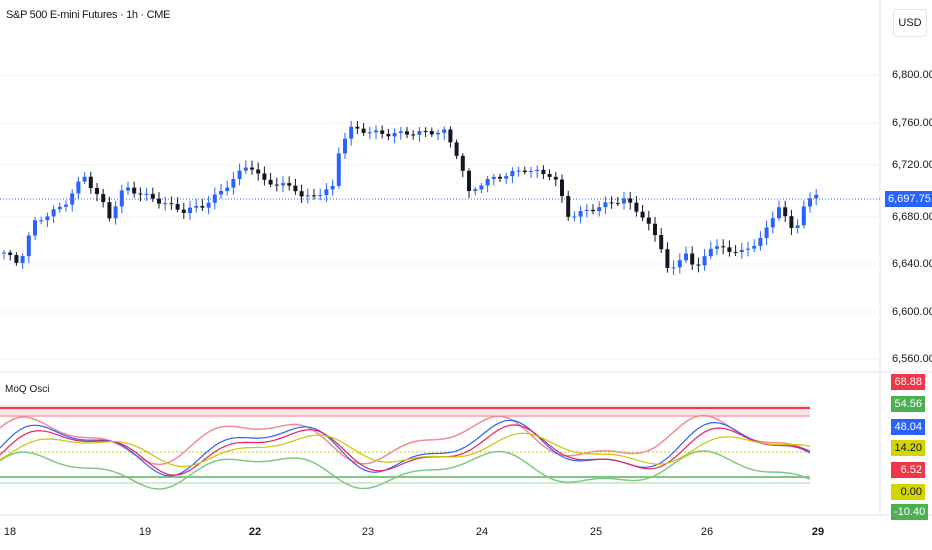 This screenshot has height=550, width=932. I want to click on time-label: 18, so click(10, 532).